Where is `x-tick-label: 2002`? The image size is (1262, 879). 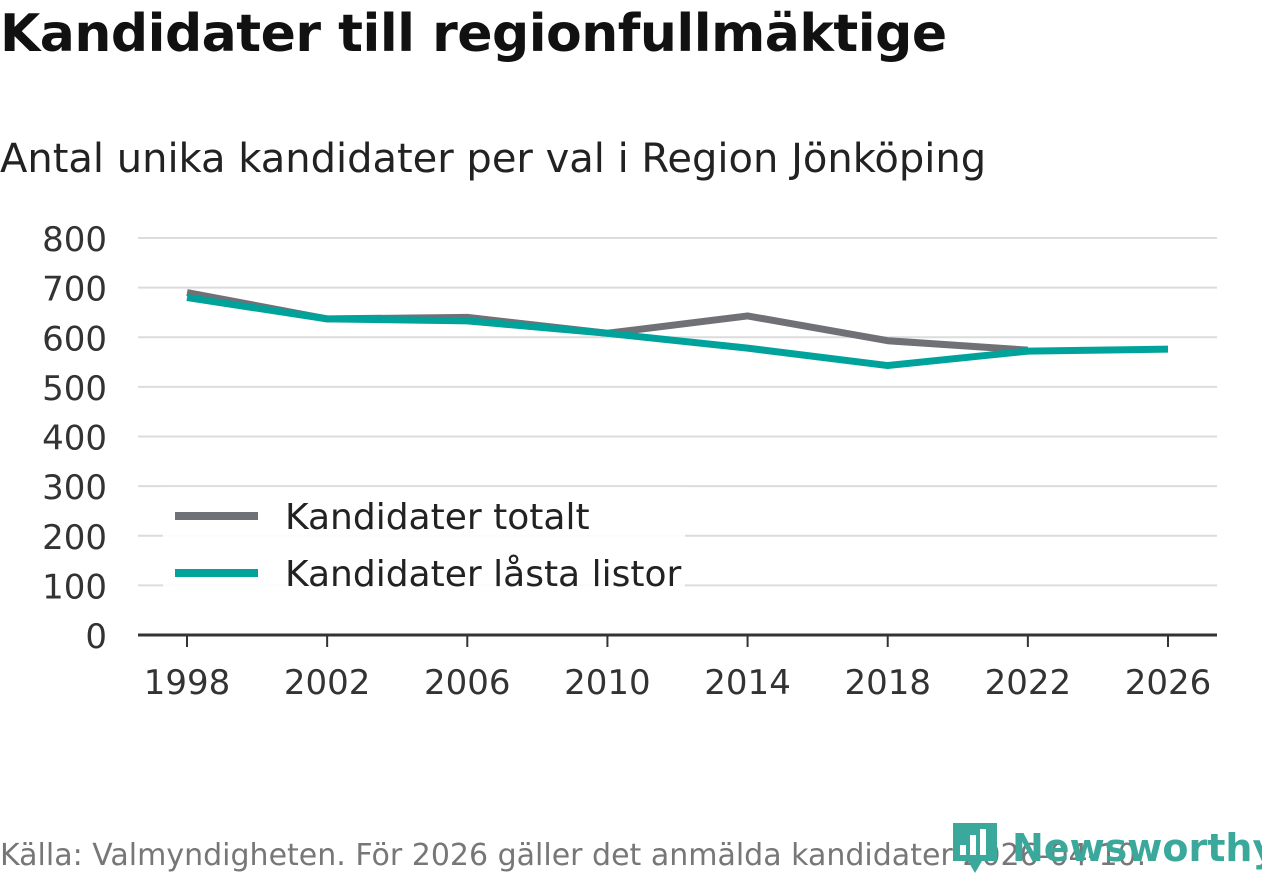
x-tick-label: 2002 is located at coordinates (327, 683).